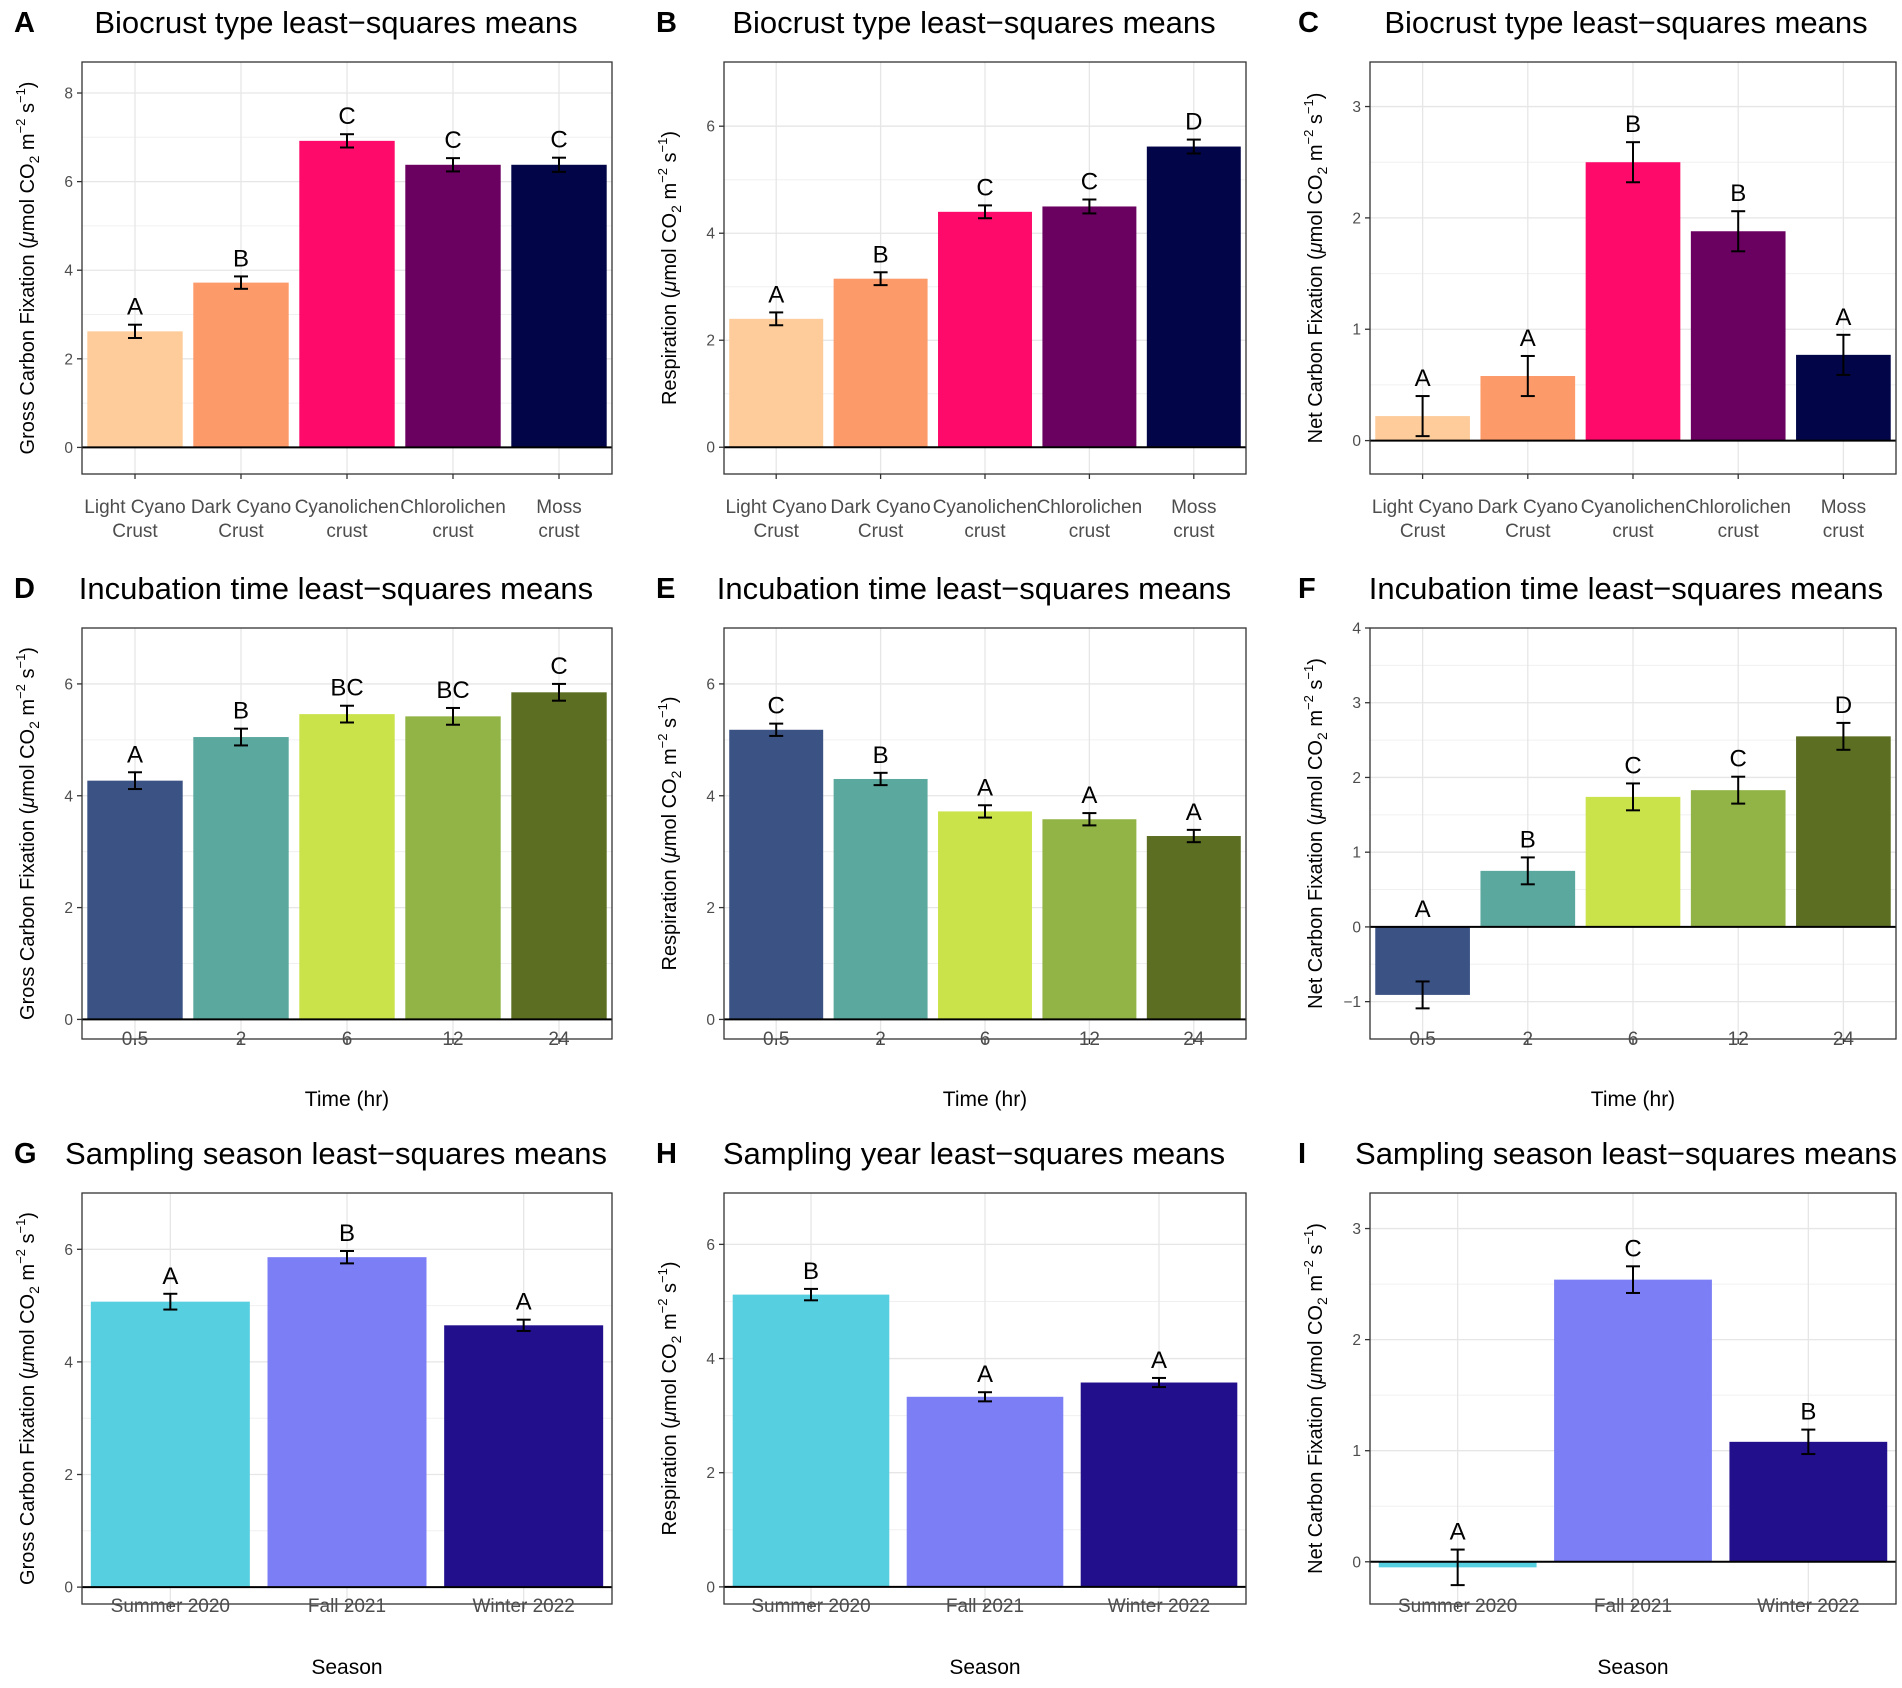 This screenshot has height=1688, width=1902. I want to click on x-category-label: 2, so click(880, 1039).